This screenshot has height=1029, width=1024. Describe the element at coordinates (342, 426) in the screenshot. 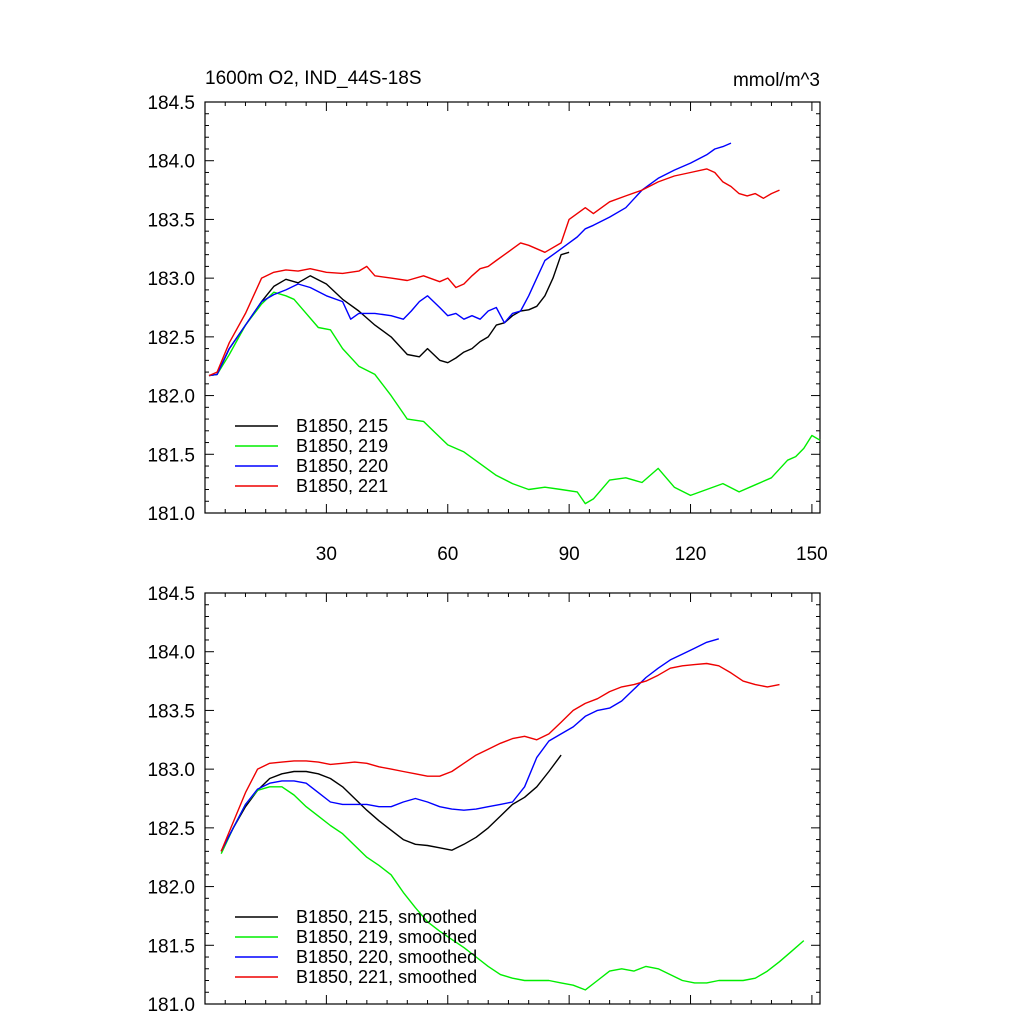

I see `legend-label: B1850, 215` at that location.